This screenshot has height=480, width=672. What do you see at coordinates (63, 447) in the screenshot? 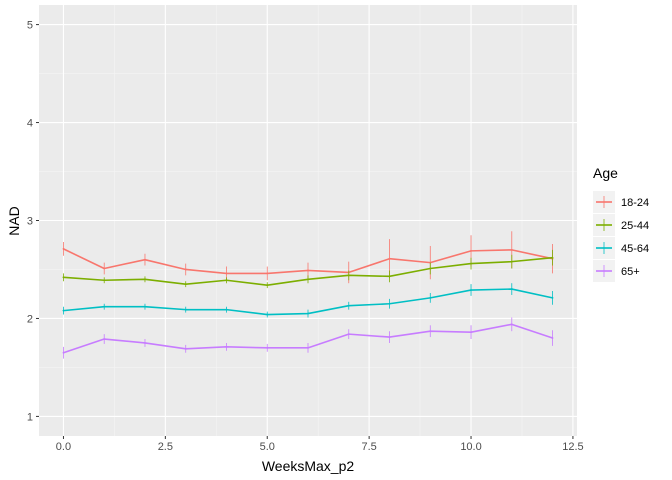
I see `x-tick-label: 0.0` at bounding box center [63, 447].